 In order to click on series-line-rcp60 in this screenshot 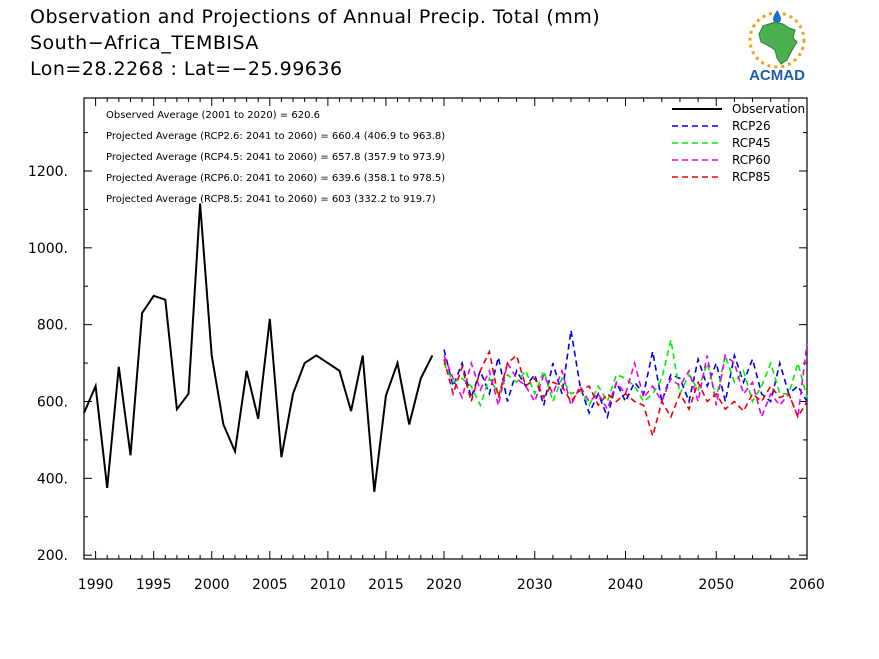, I will do `click(625, 381)`.